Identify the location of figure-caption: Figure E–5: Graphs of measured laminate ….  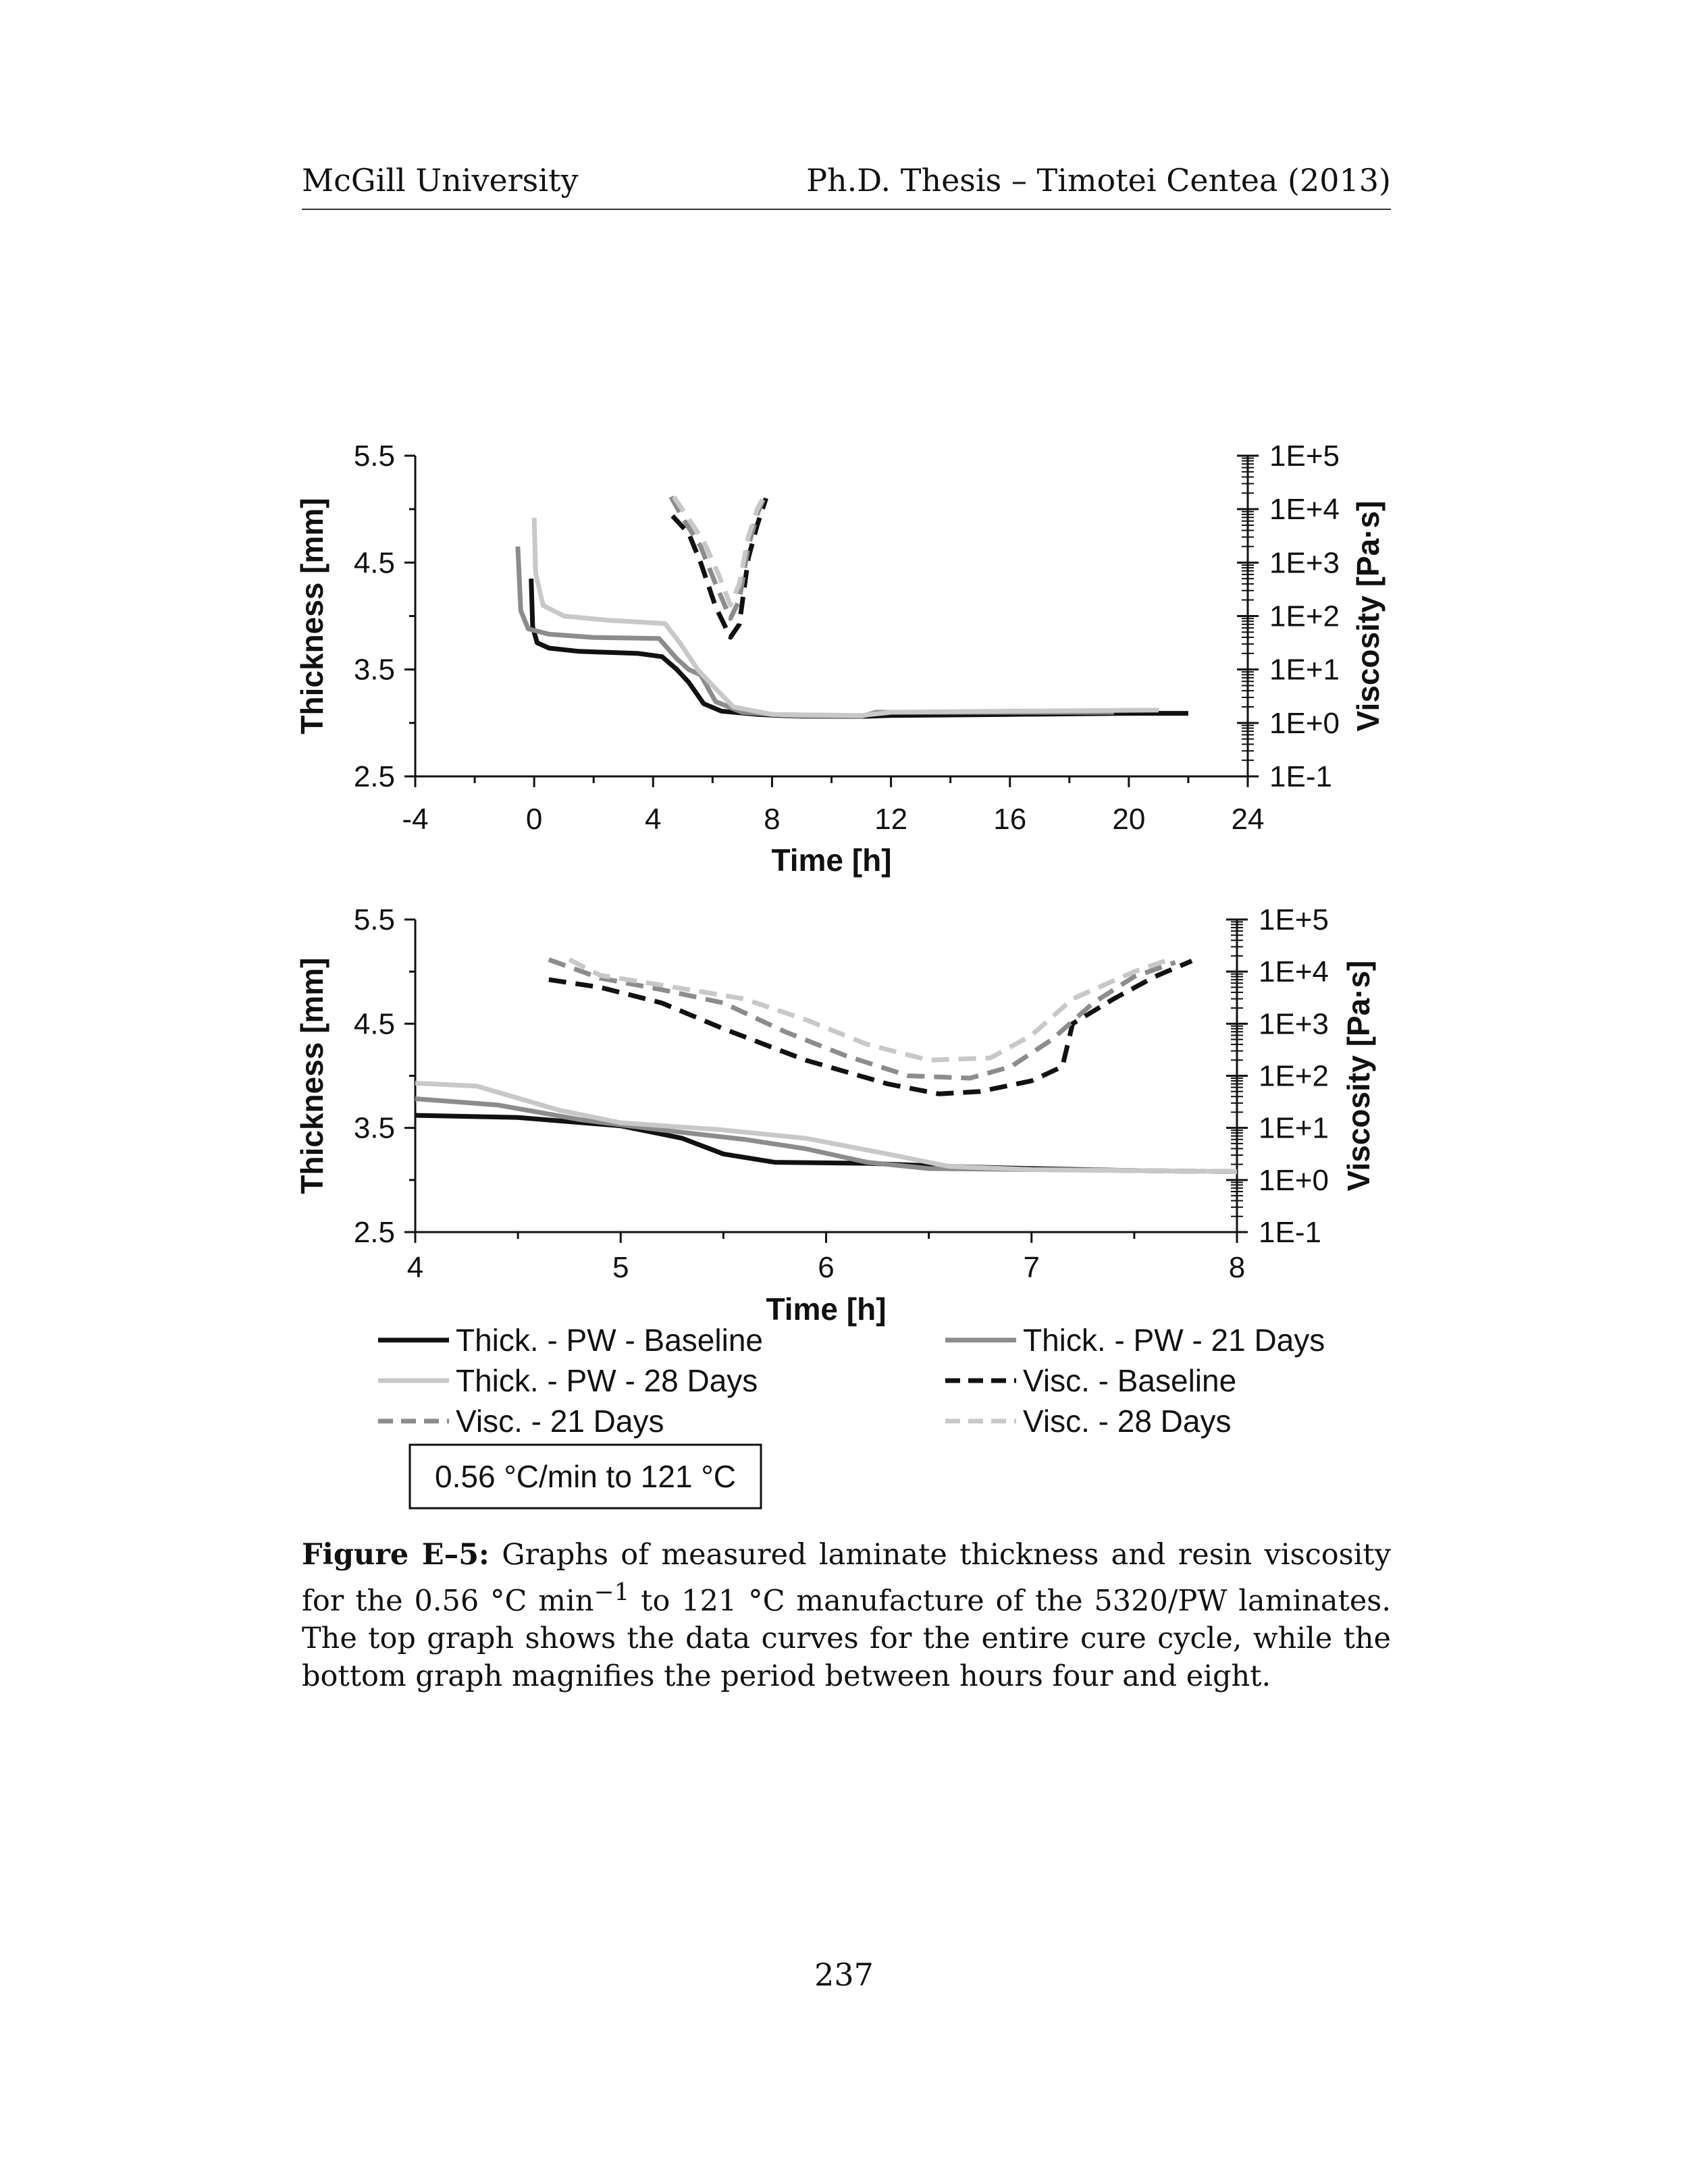
(846, 1615).